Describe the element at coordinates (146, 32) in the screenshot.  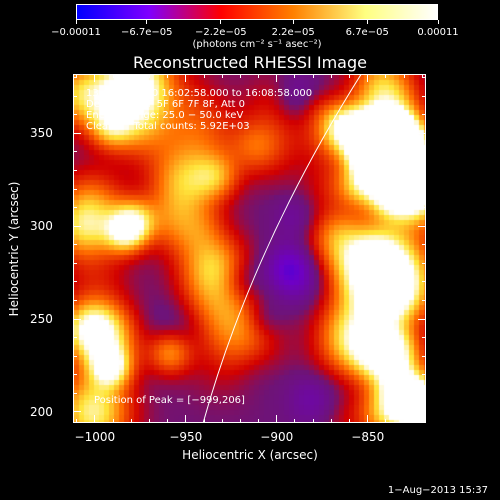
I see `colorbar-tick-label: −6.7e−05` at that location.